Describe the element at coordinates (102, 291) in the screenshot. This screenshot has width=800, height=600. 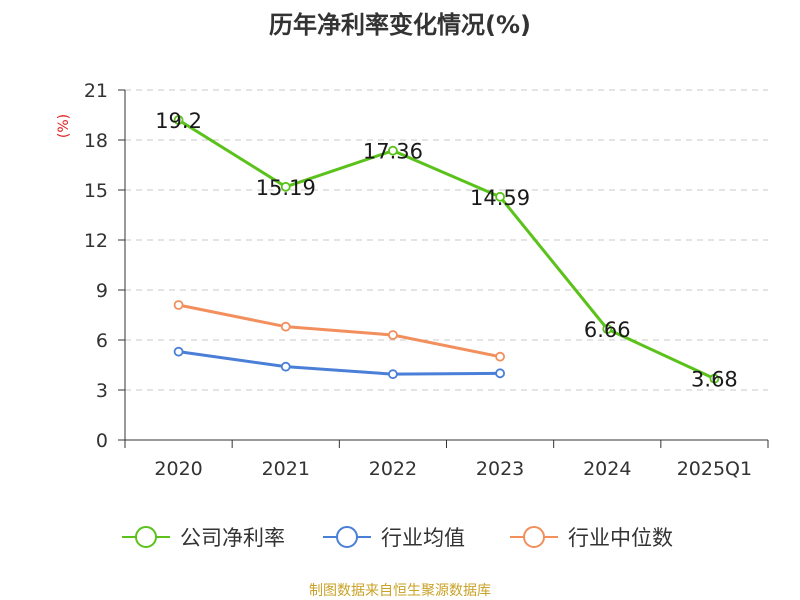
I see `y-tick-label: 9` at that location.